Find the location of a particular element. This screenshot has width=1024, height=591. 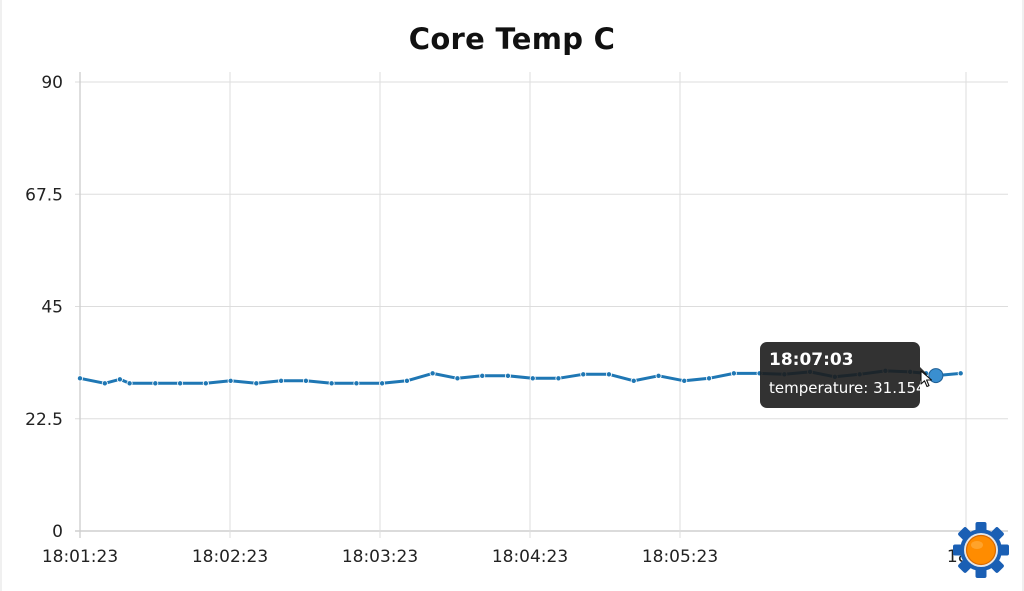

hovered-data-point is located at coordinates (936, 376).